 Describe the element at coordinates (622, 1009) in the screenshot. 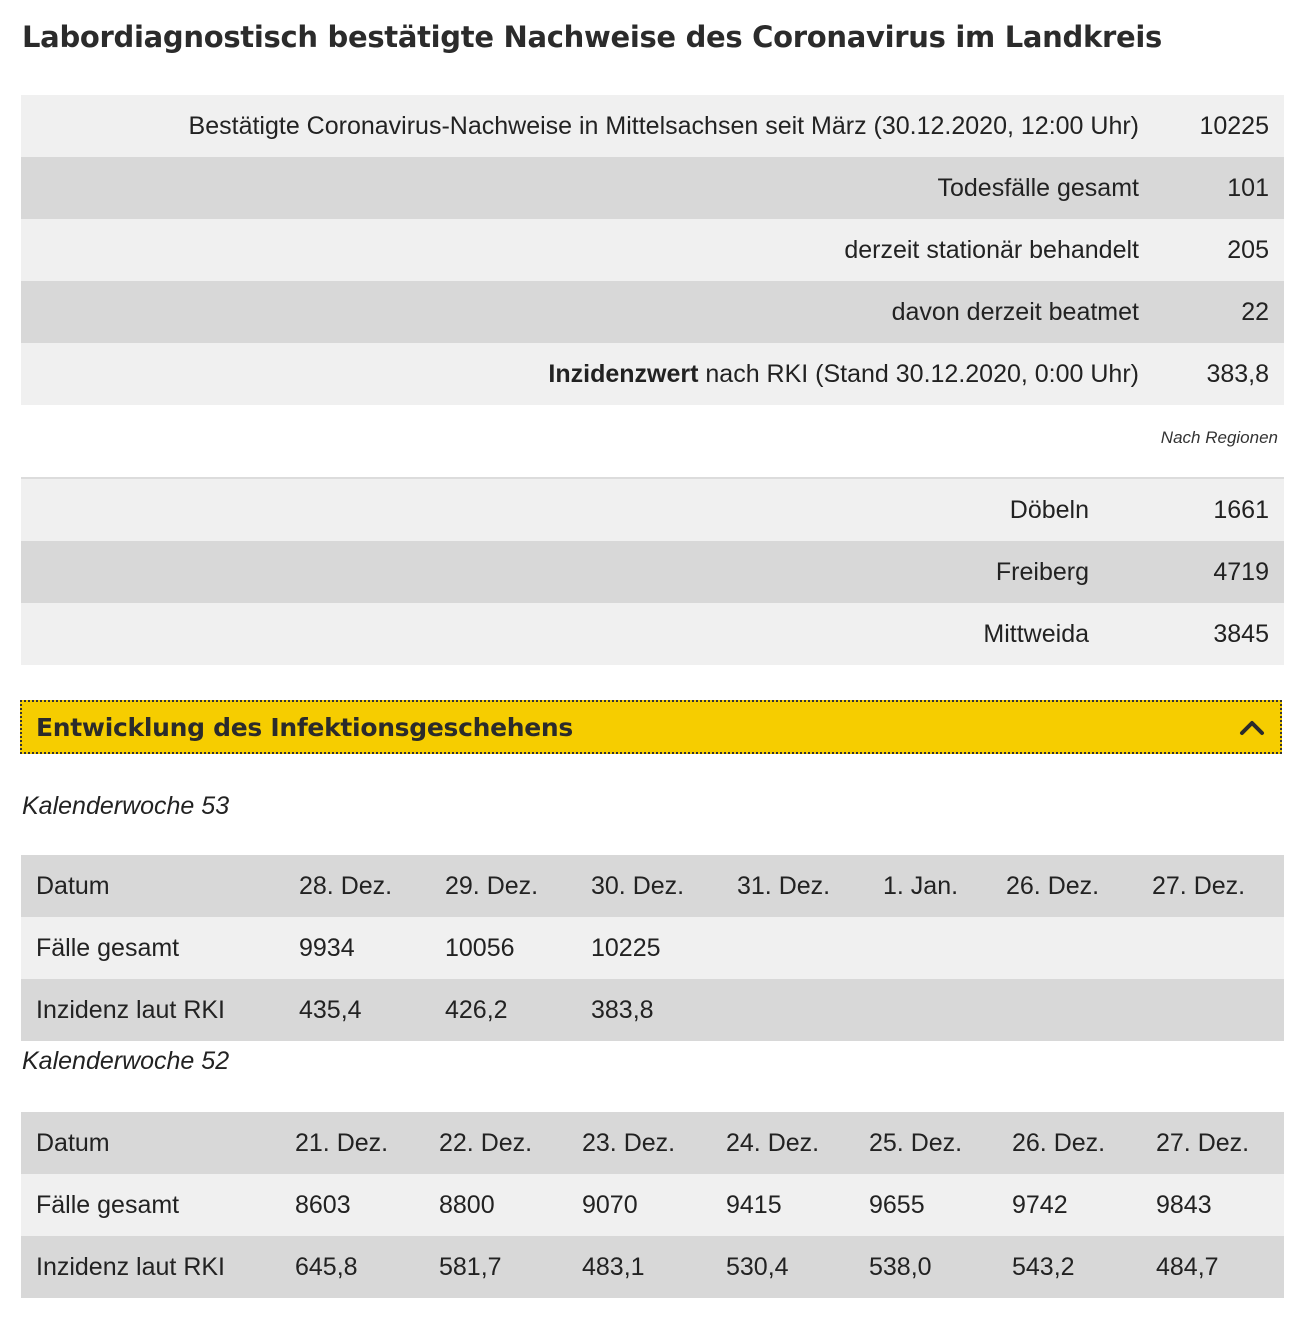

I see `value-cell: 383,8` at that location.